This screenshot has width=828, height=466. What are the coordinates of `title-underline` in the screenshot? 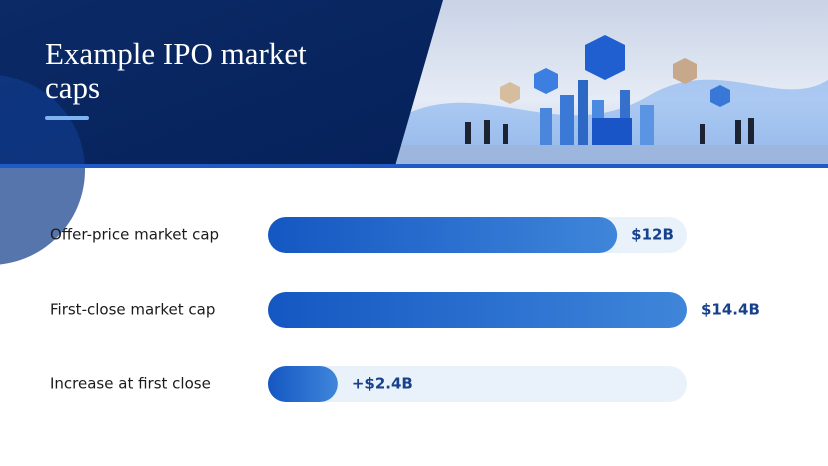 It's located at (67, 118).